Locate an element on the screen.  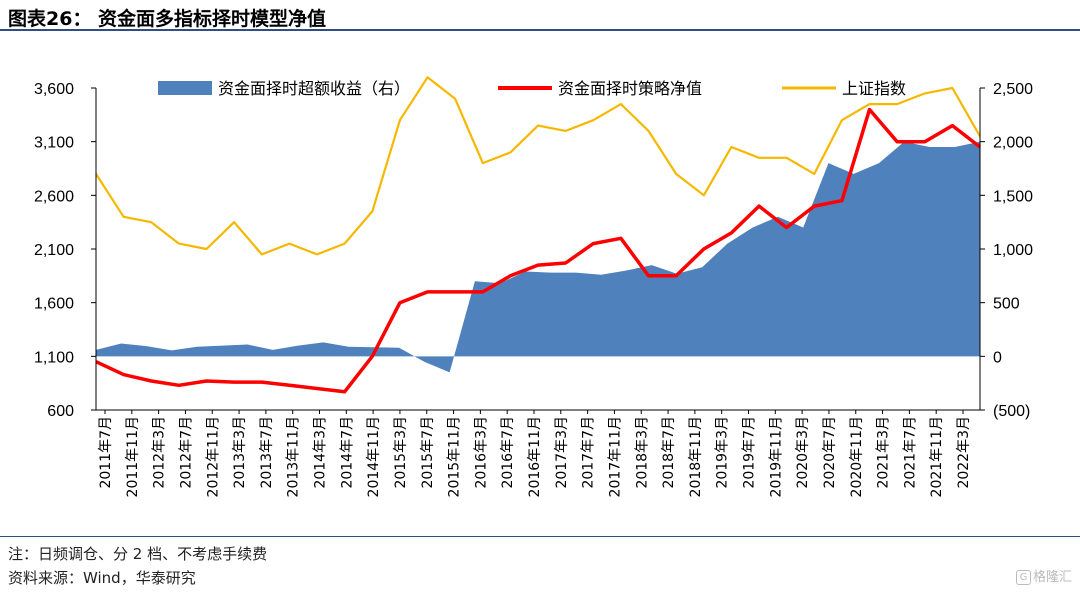
left-tick-label: 600 is located at coordinates (60, 411).